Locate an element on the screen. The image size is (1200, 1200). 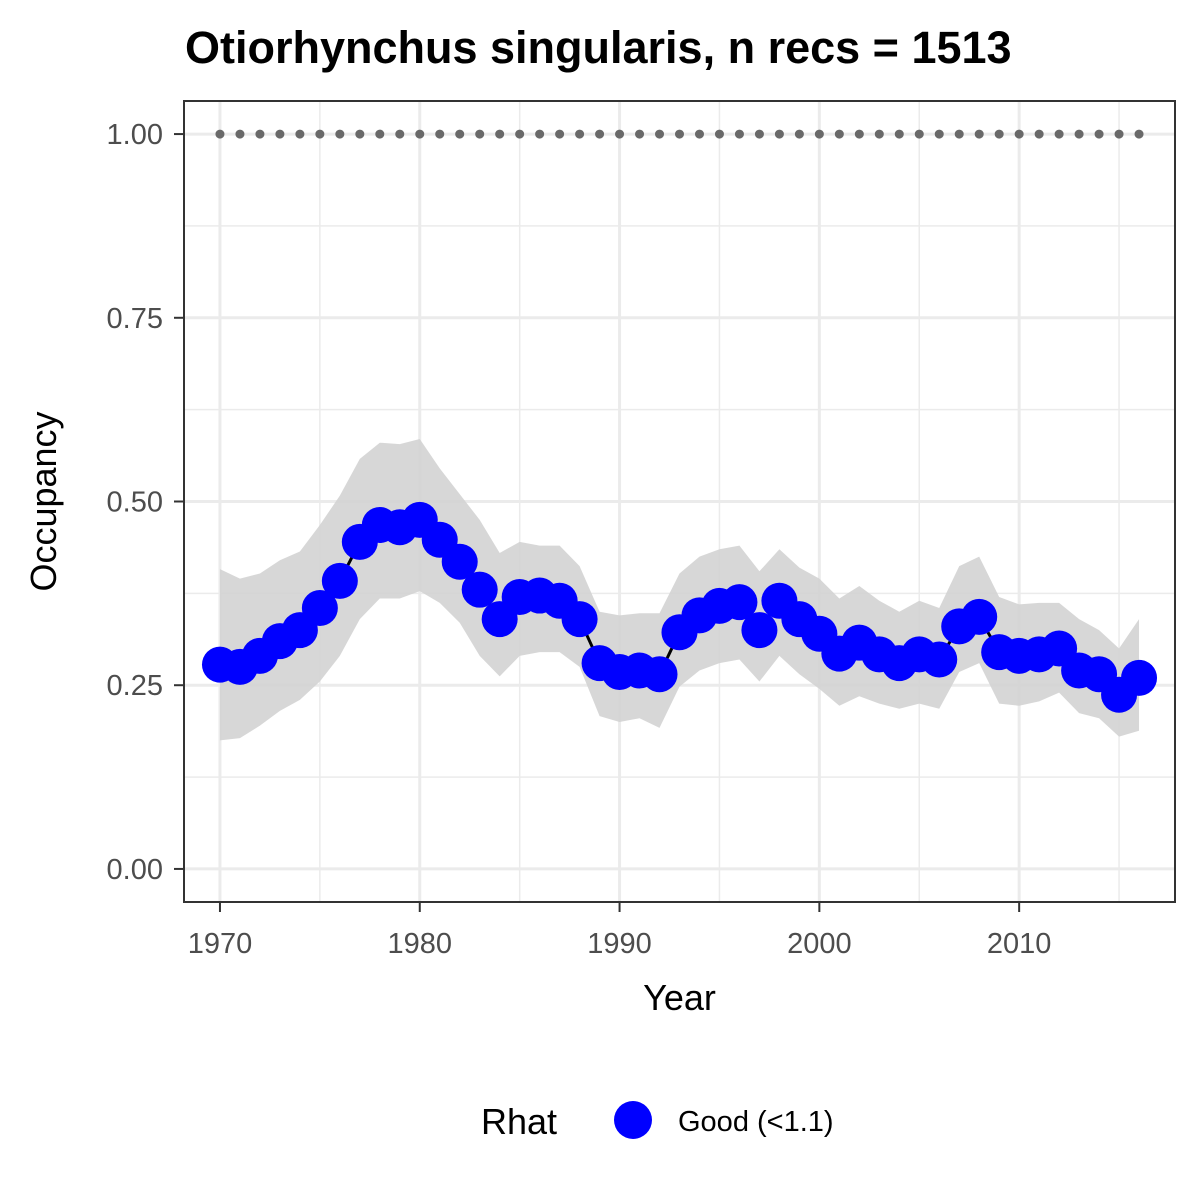
x-axis: 1970 1980 1990 2000 2010 is located at coordinates (620, 931).